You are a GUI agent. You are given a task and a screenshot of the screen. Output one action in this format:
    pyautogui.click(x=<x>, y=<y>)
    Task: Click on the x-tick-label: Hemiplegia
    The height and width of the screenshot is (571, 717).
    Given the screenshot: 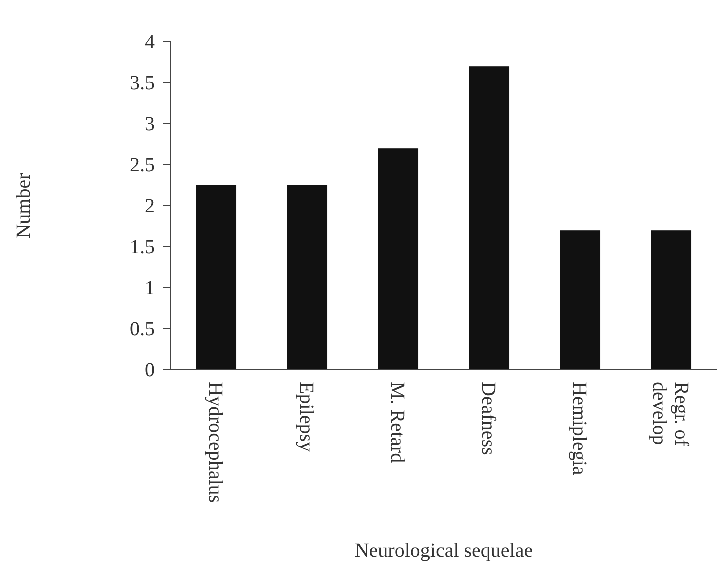 What is the action you would take?
    pyautogui.click(x=579, y=429)
    